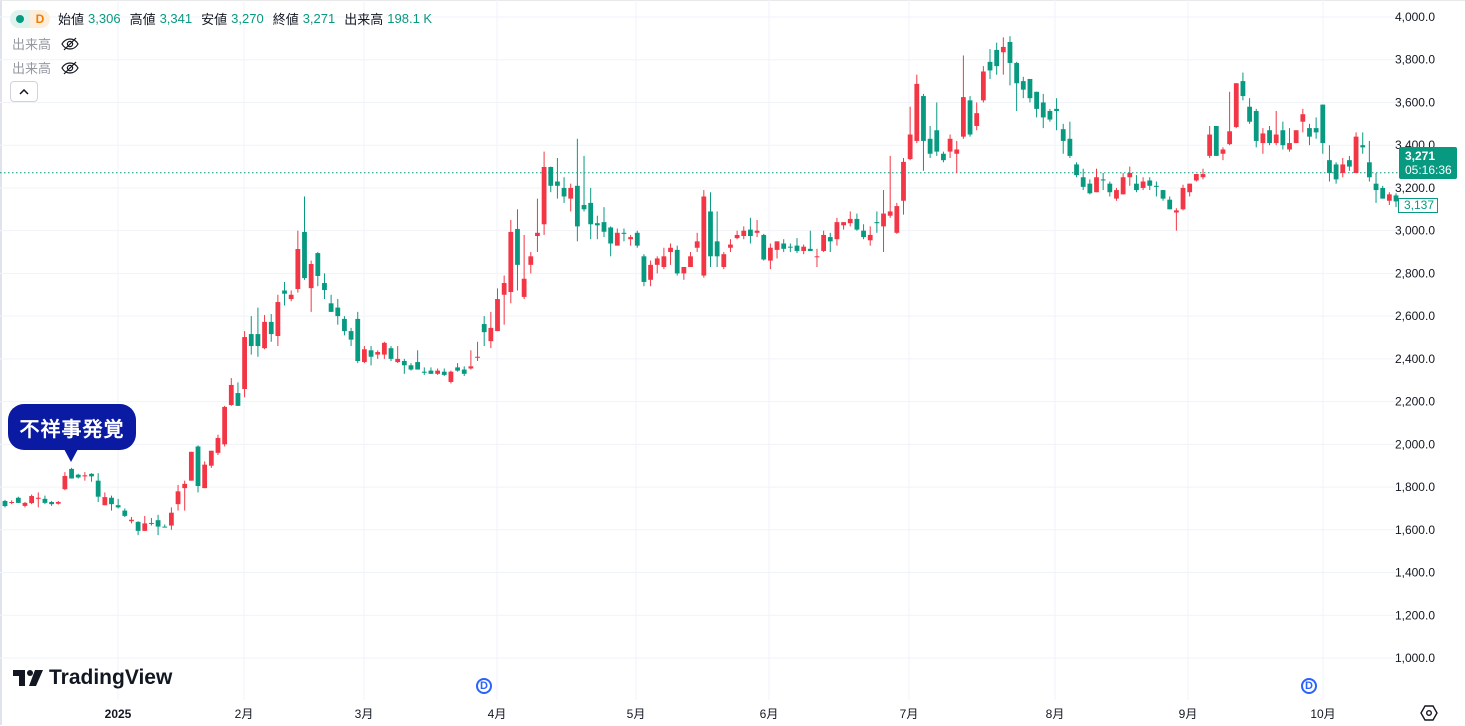  What do you see at coordinates (1309, 686) in the screenshot?
I see `dividend-marker: D` at bounding box center [1309, 686].